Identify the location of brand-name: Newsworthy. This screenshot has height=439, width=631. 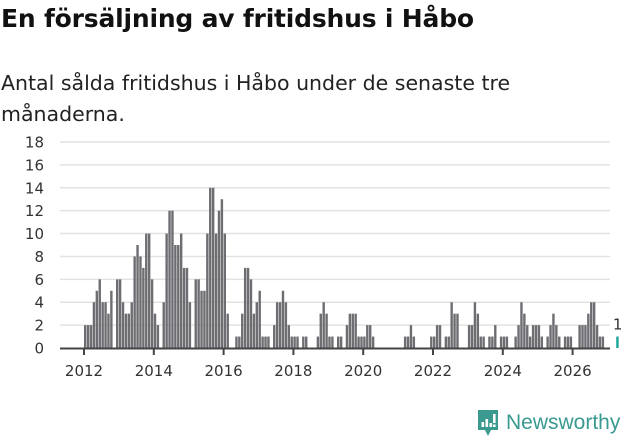
(563, 422).